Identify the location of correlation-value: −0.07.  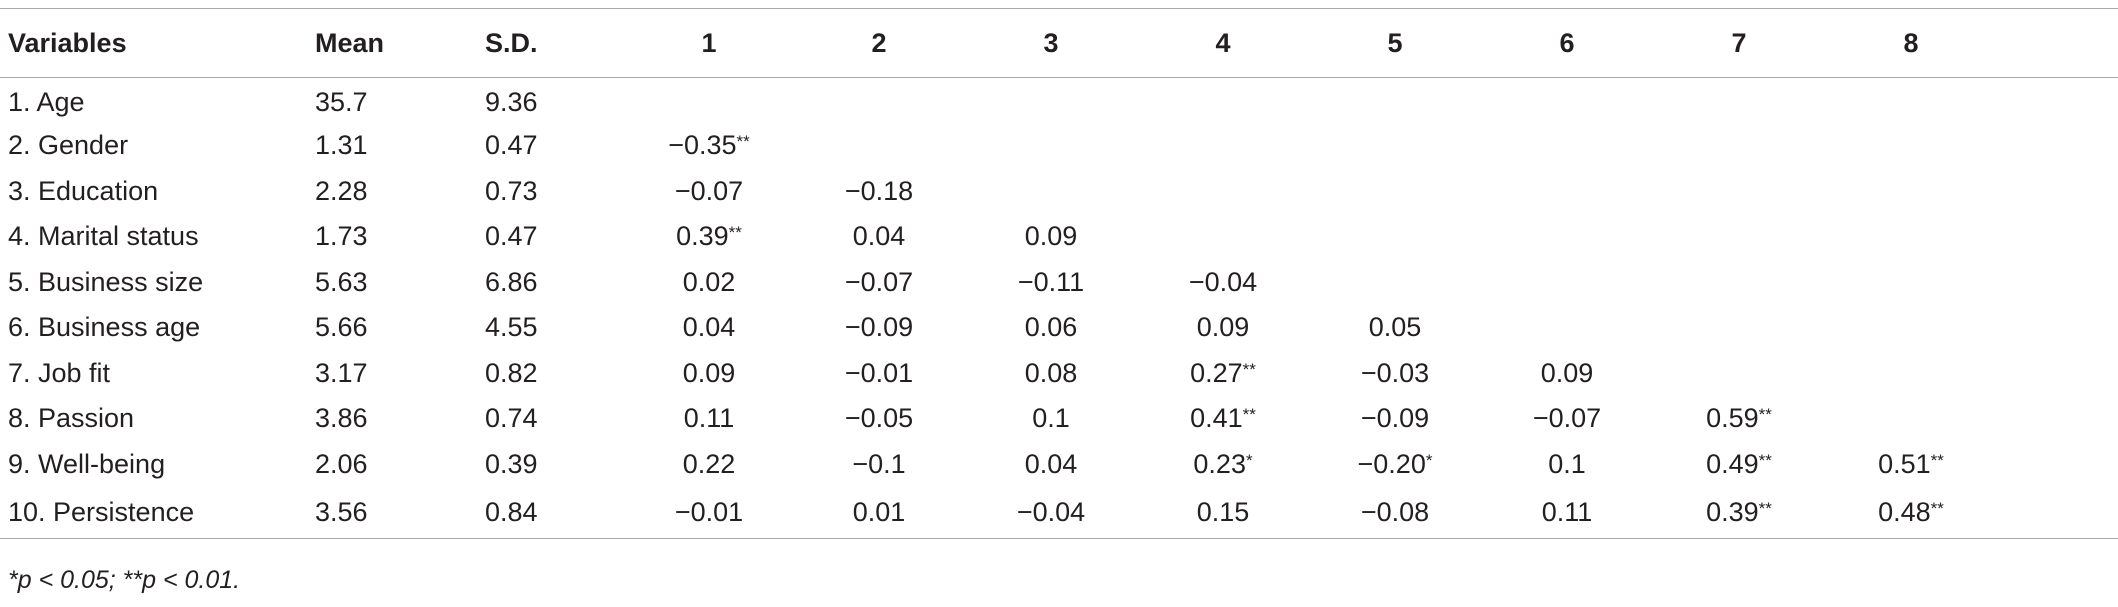
(1567, 418).